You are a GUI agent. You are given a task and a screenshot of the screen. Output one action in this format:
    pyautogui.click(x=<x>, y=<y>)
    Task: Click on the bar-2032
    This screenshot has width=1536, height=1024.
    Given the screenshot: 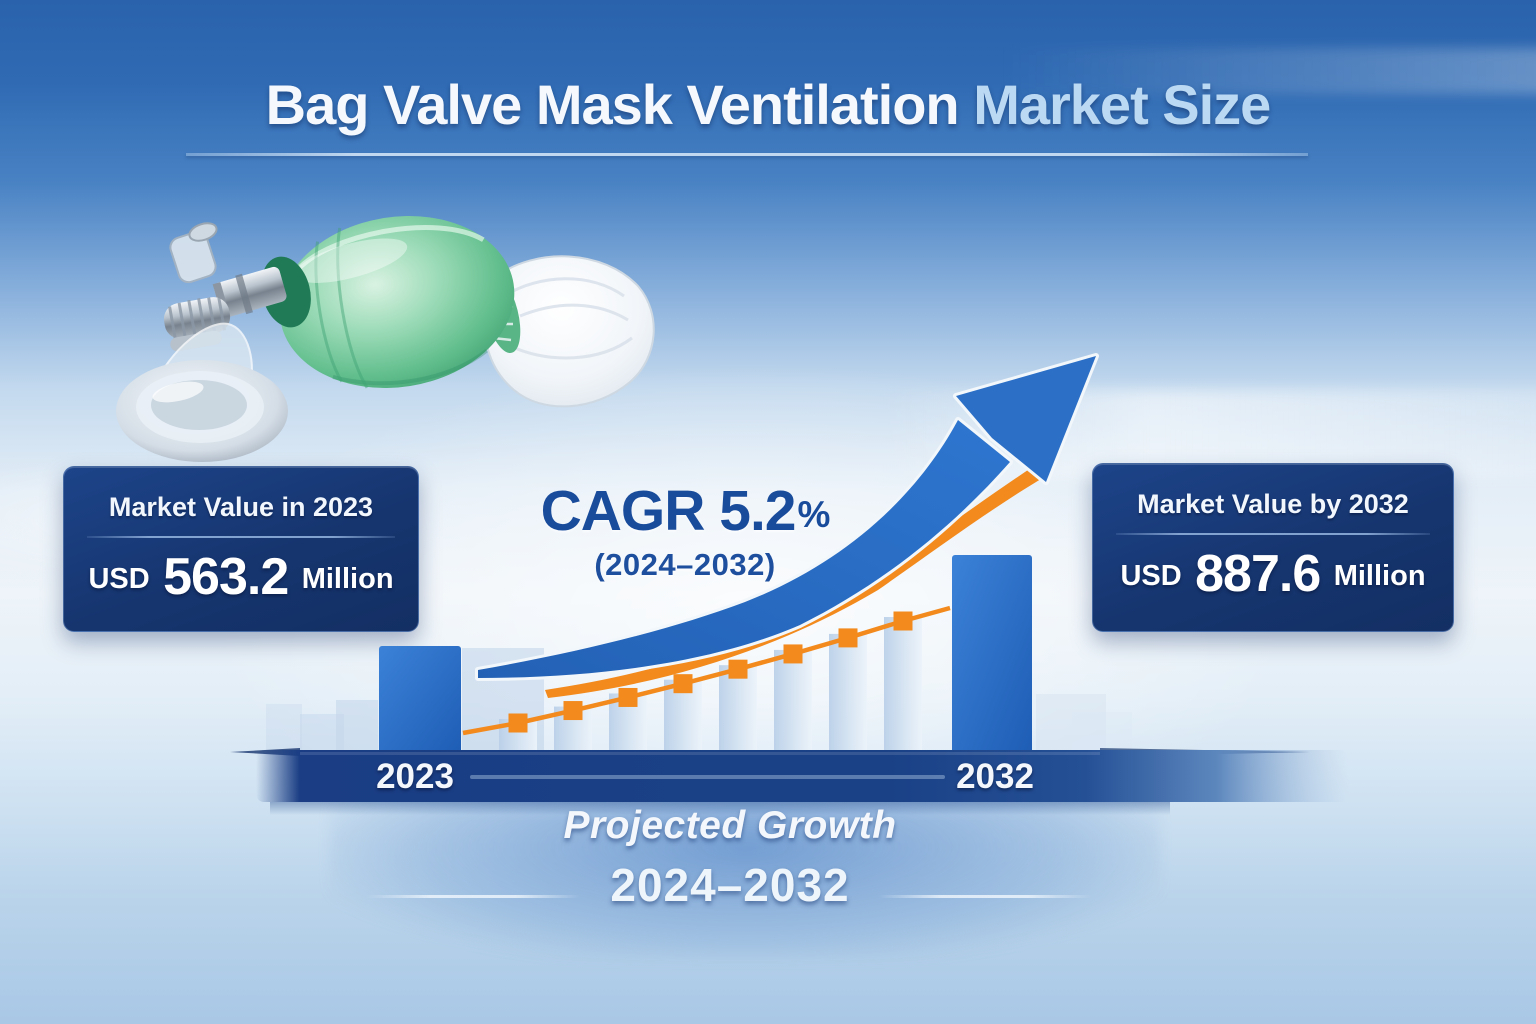 What is the action you would take?
    pyautogui.click(x=992, y=654)
    